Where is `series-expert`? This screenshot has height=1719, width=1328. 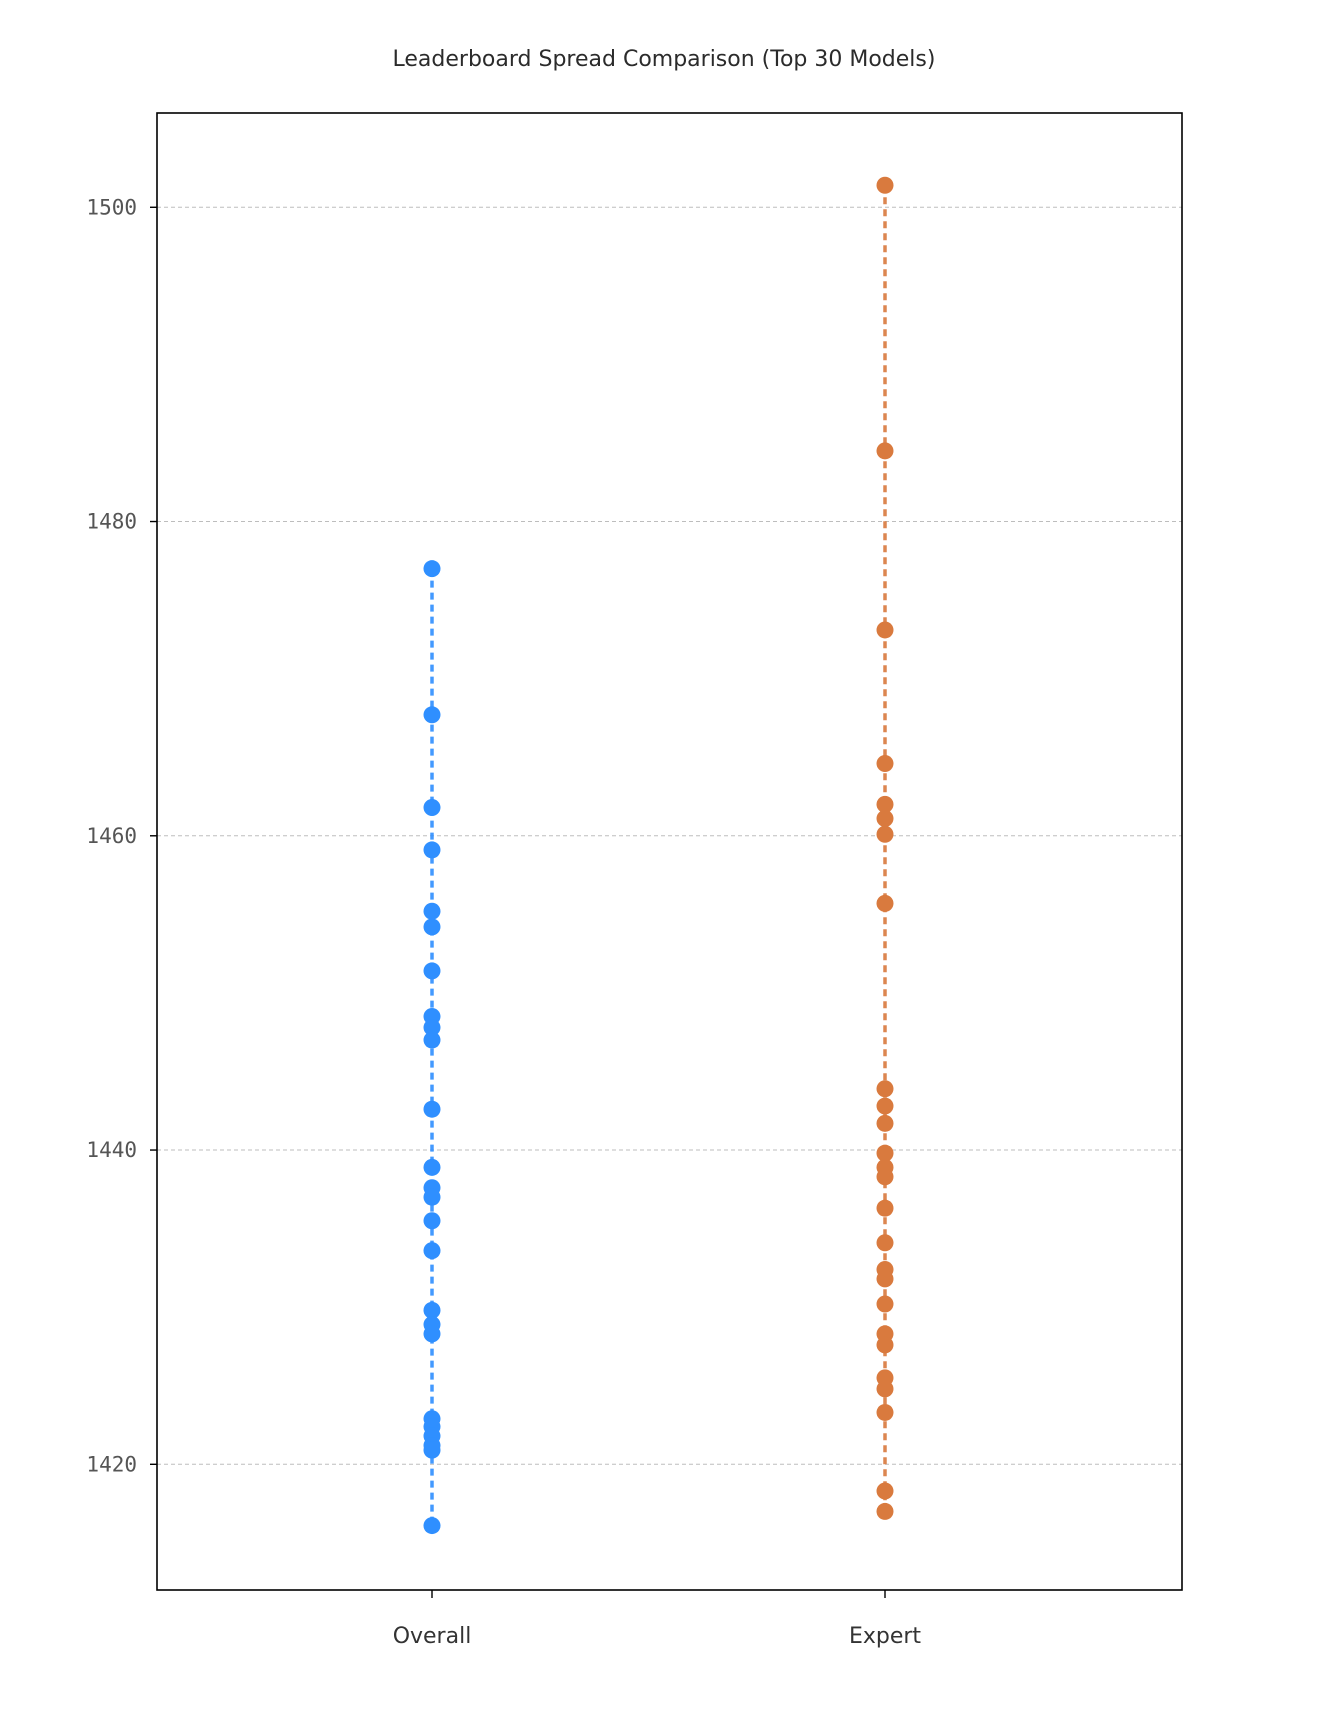
series-expert is located at coordinates (885, 848).